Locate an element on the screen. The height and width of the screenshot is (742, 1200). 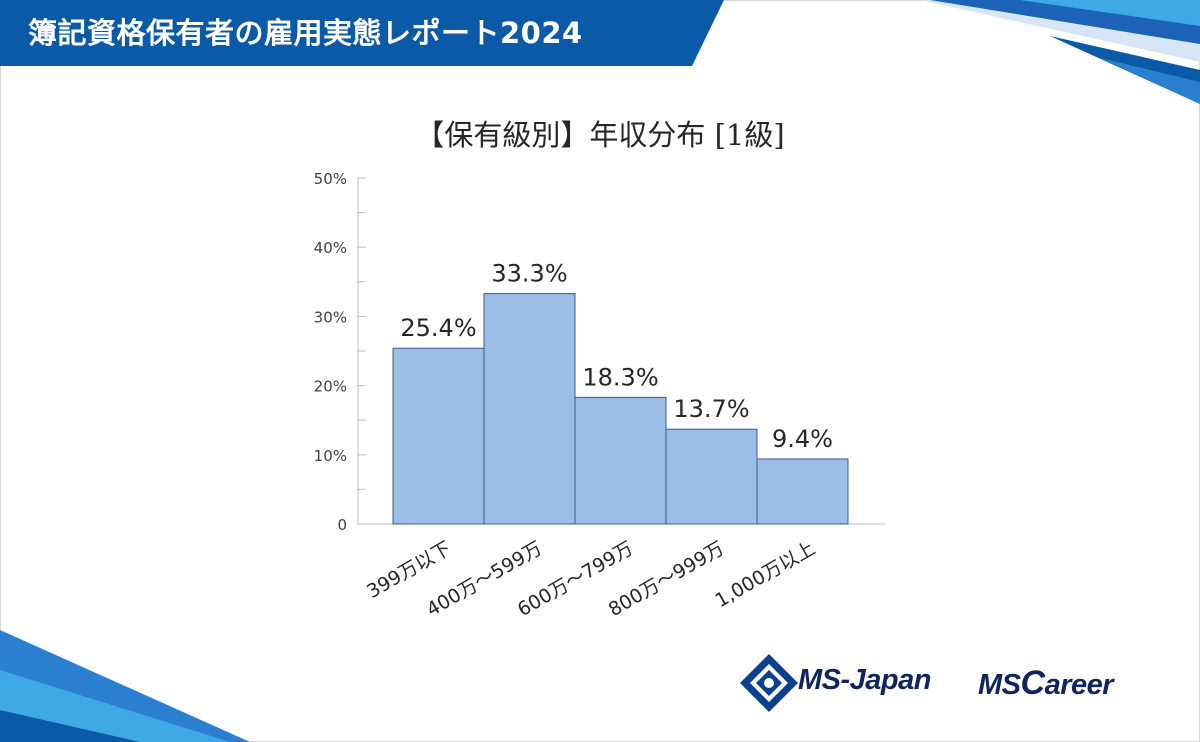
report-title: 簿記資格保有者の雇用実態レポート2024 is located at coordinates (305, 33).